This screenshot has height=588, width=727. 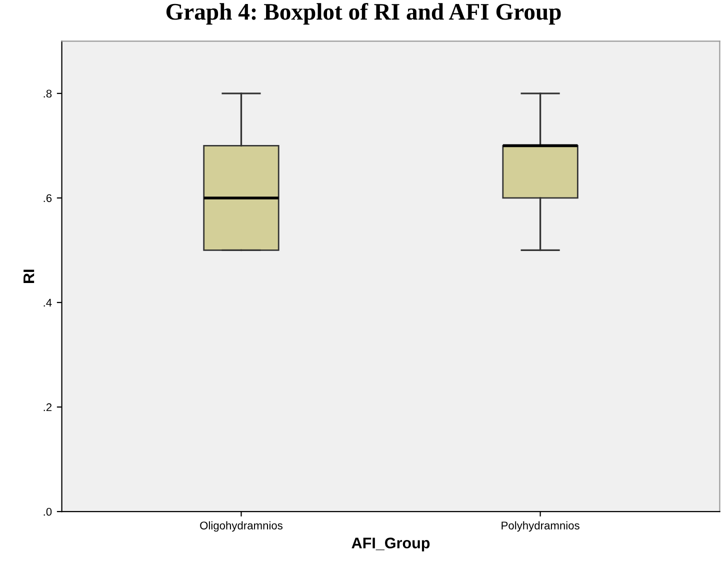 I want to click on x-axis-title: AFI_Group, so click(x=391, y=545).